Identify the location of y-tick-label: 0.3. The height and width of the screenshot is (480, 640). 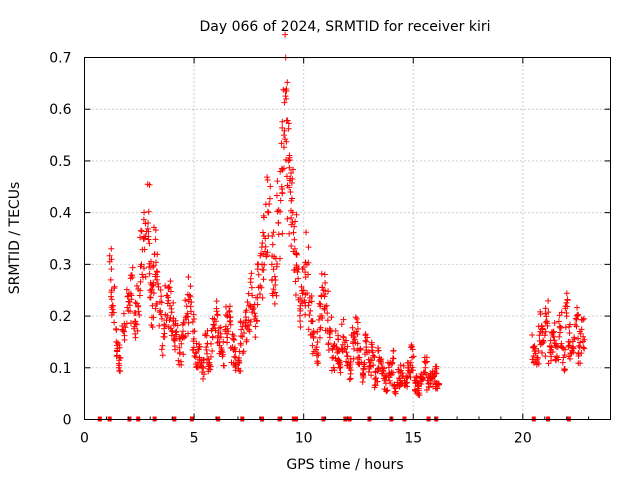
(60, 265).